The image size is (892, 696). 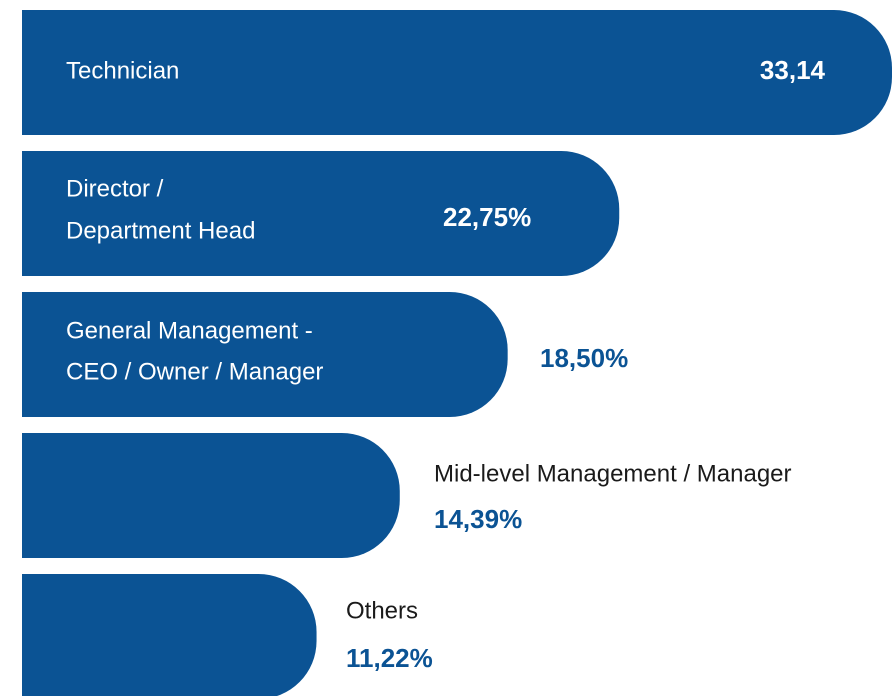 What do you see at coordinates (194, 371) in the screenshot?
I see `category-label: CEO / Owner / Manager` at bounding box center [194, 371].